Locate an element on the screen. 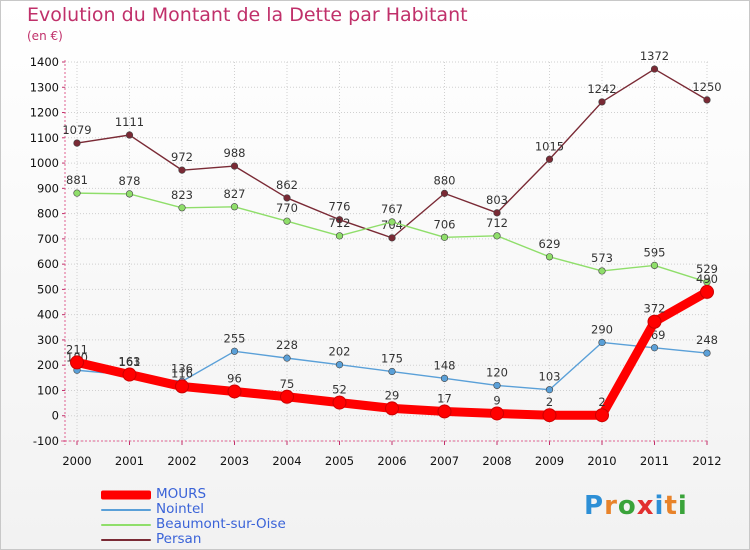  x-tick-label: 2006 is located at coordinates (391, 461).